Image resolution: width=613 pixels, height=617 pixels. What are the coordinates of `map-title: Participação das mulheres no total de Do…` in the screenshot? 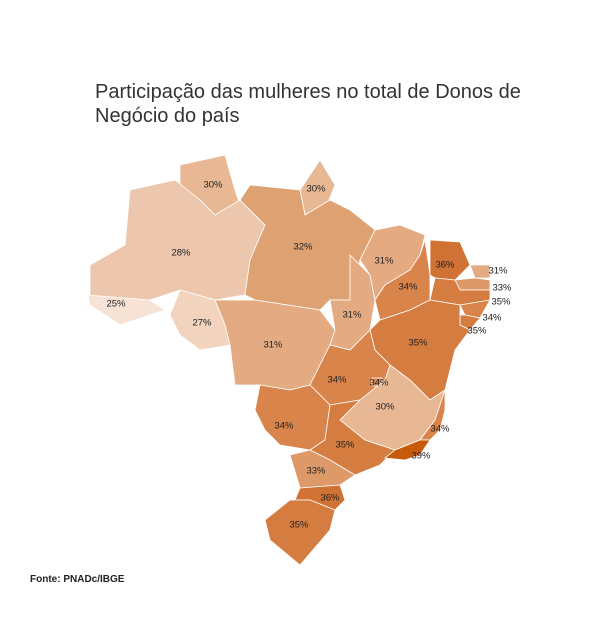 It's located at (308, 104).